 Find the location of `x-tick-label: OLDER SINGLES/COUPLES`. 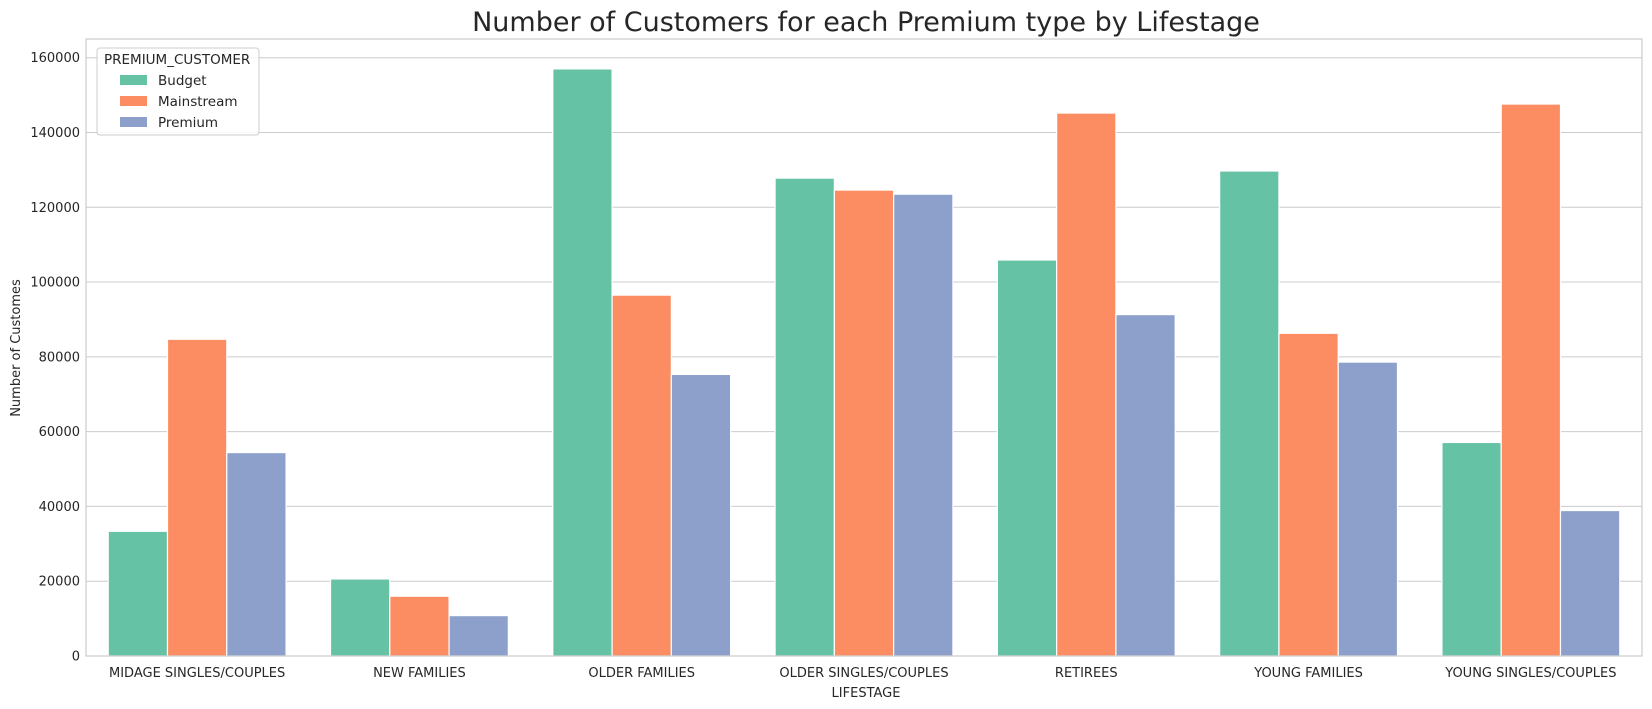

x-tick-label: OLDER SINGLES/COUPLES is located at coordinates (863, 673).